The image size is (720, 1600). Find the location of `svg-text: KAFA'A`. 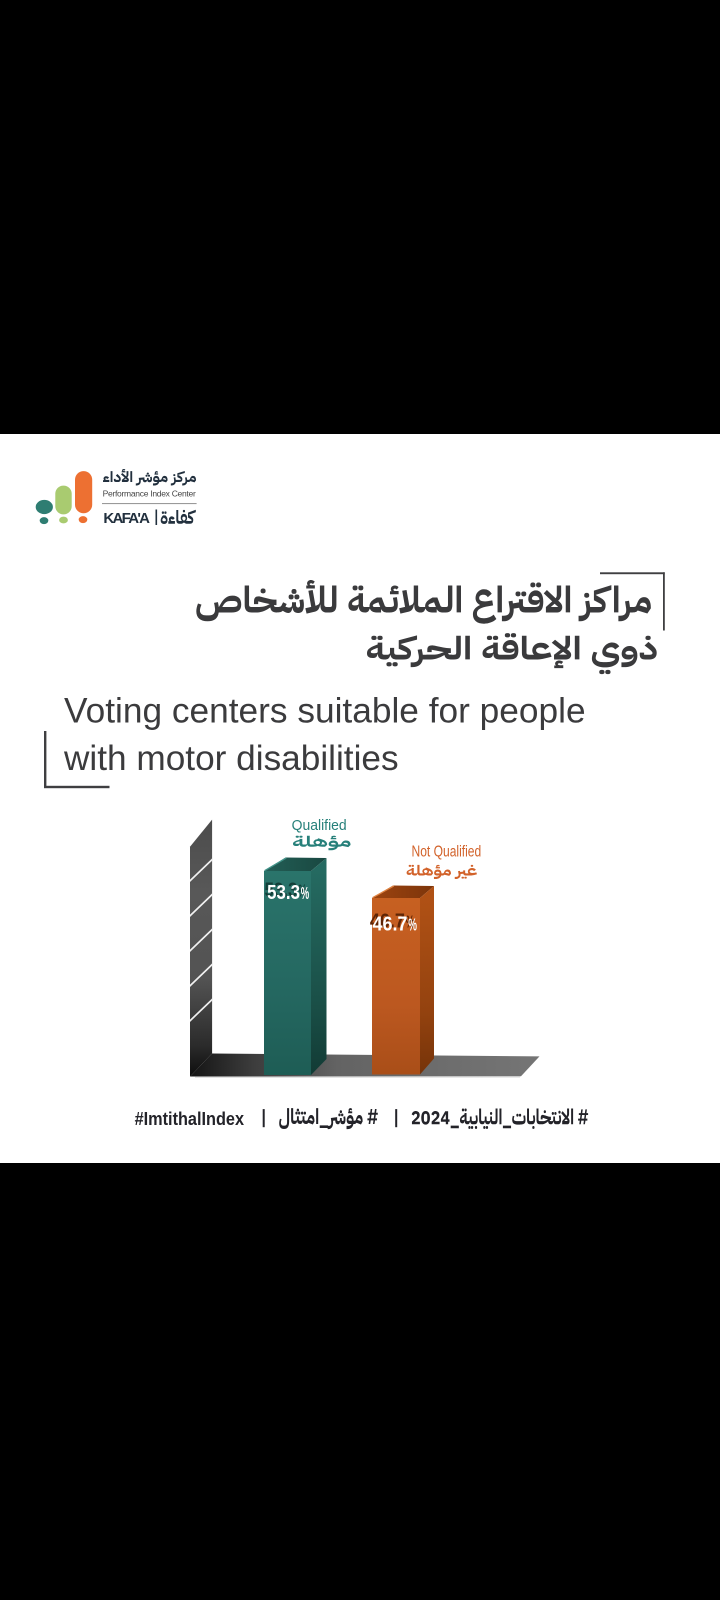

svg-text: KAFA'A is located at coordinates (126, 518).